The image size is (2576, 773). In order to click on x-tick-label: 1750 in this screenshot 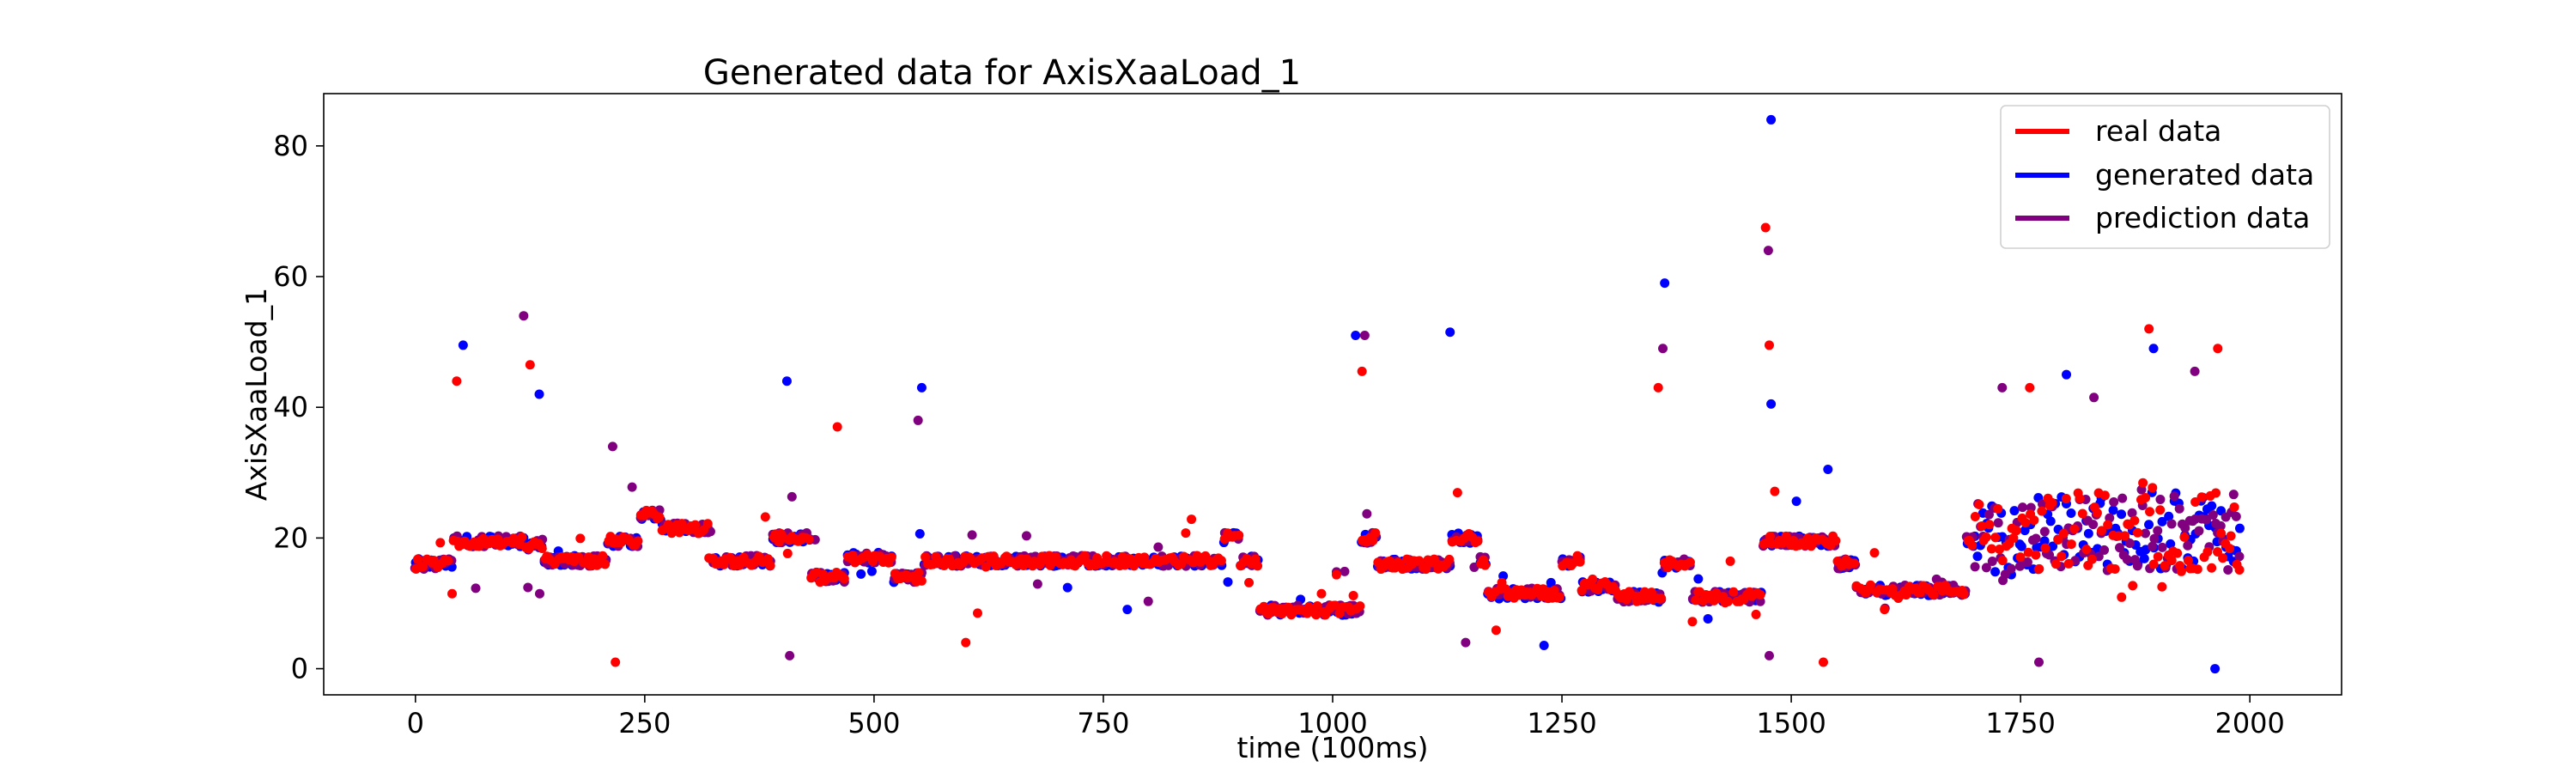, I will do `click(2020, 723)`.